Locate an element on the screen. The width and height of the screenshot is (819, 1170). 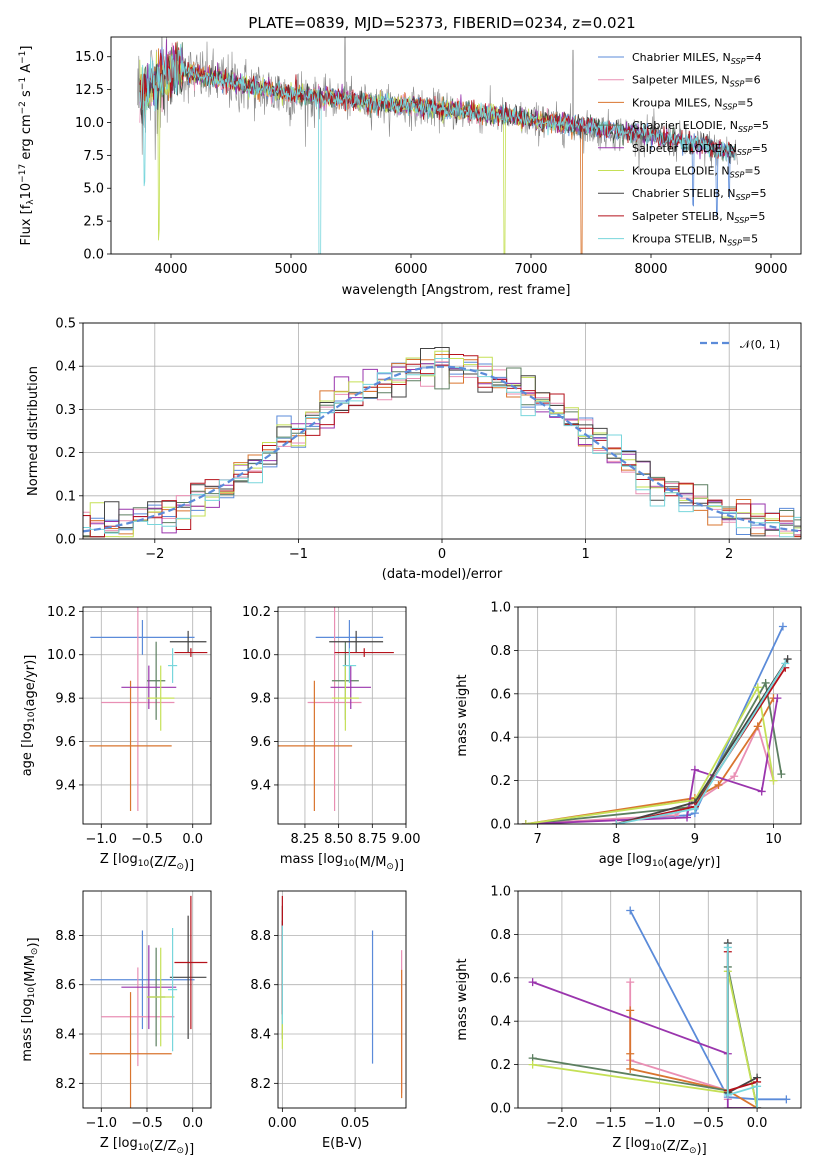
x-tick-label: −1.0 is located at coordinates (660, 1123).